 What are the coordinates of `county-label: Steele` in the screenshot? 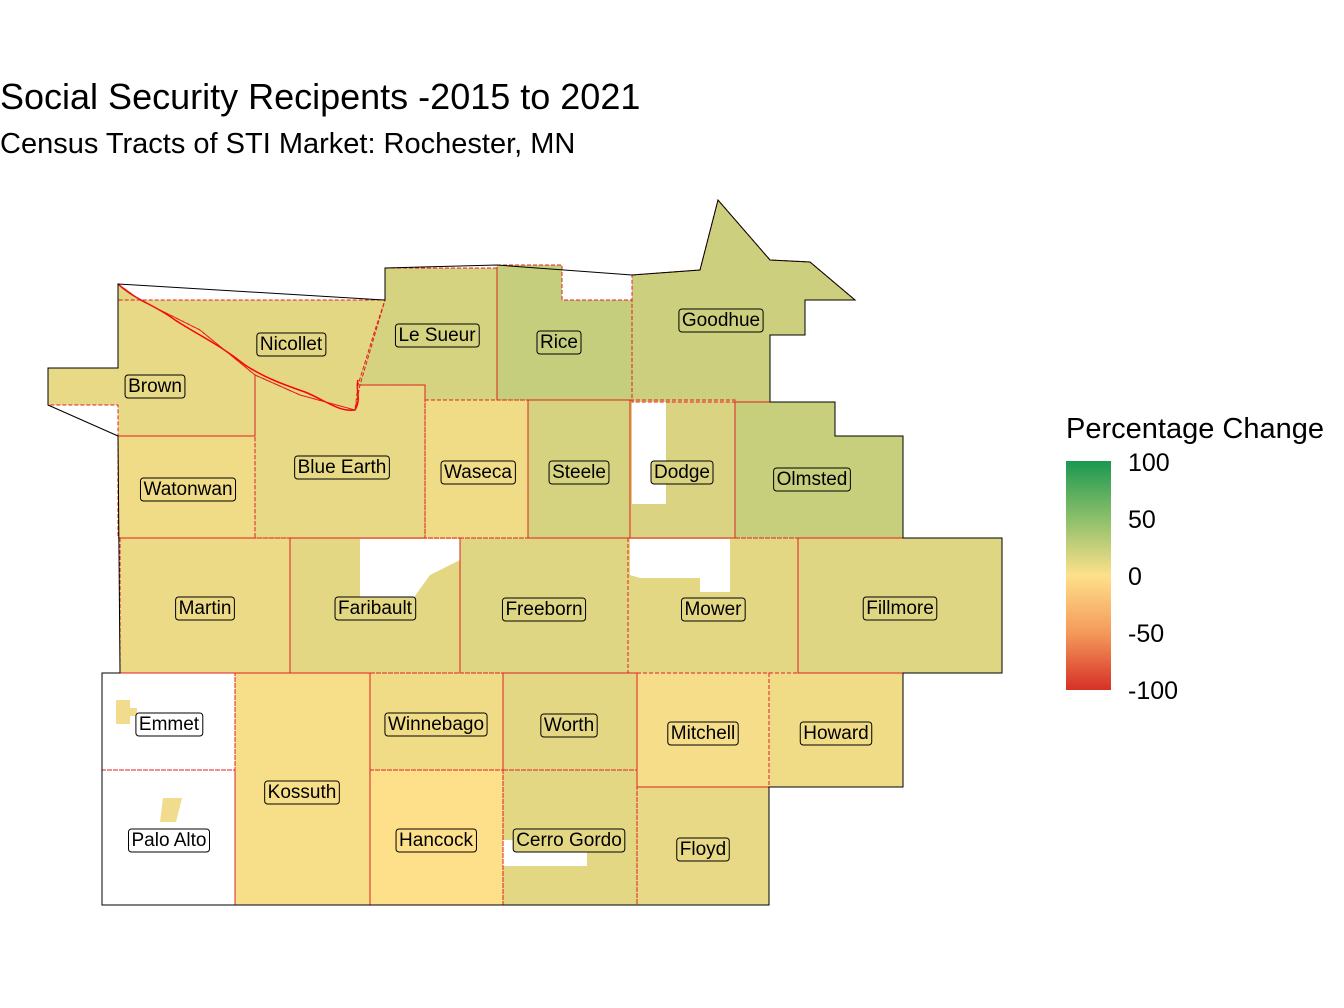 It's located at (579, 472).